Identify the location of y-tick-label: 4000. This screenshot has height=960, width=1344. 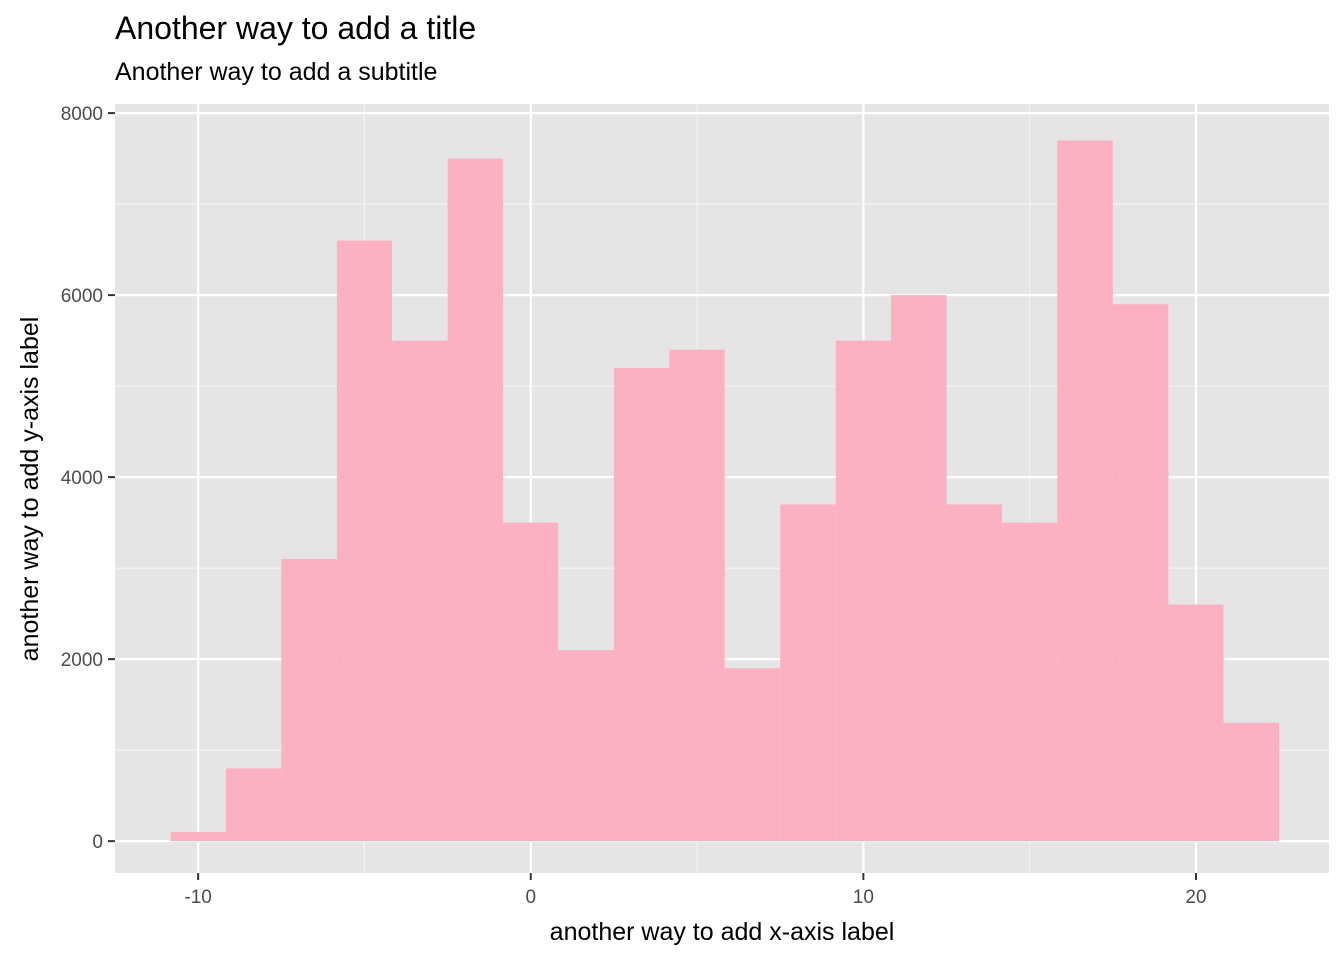
(82, 478).